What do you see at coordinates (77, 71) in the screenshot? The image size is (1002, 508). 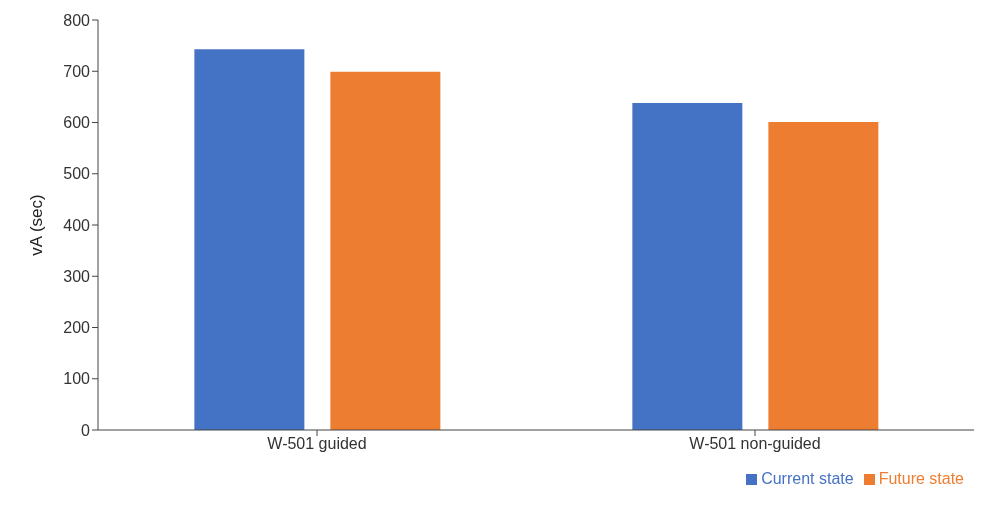 I see `y-tick-label: 700` at bounding box center [77, 71].